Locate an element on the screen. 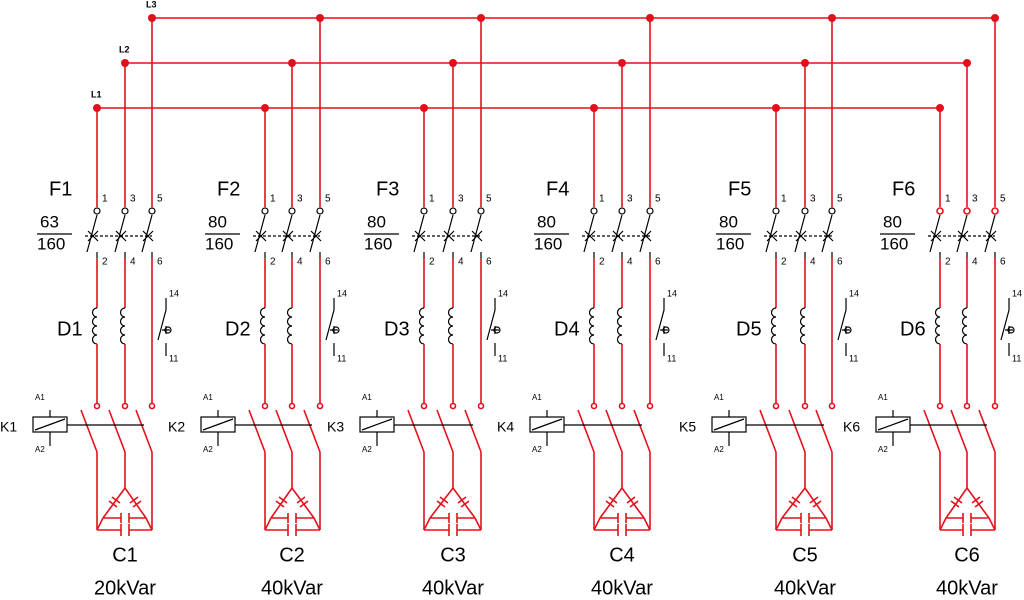  bus-label: L2 is located at coordinates (124, 49).